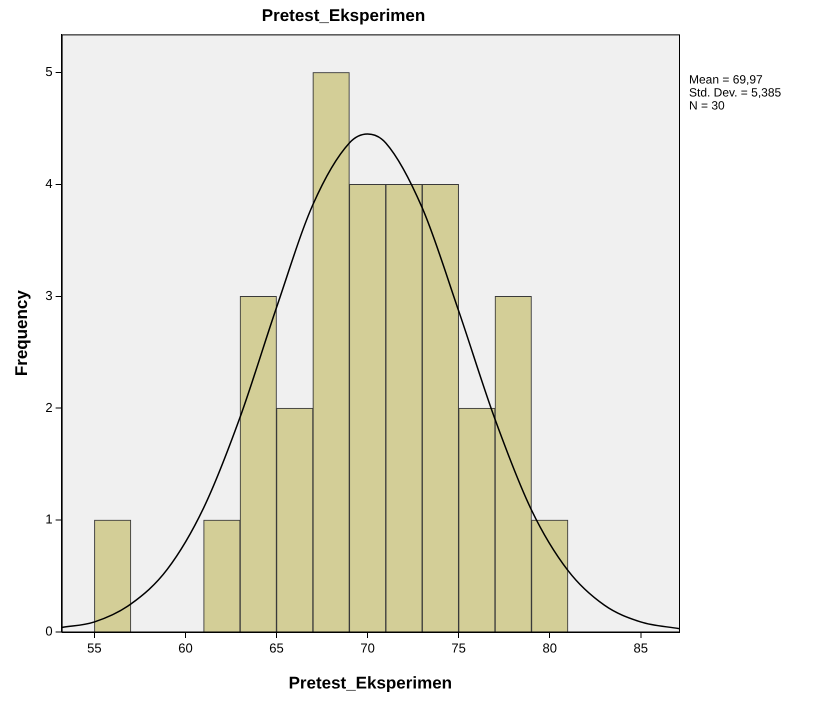  What do you see at coordinates (549, 648) in the screenshot?
I see `x-tick-label: 80` at bounding box center [549, 648].